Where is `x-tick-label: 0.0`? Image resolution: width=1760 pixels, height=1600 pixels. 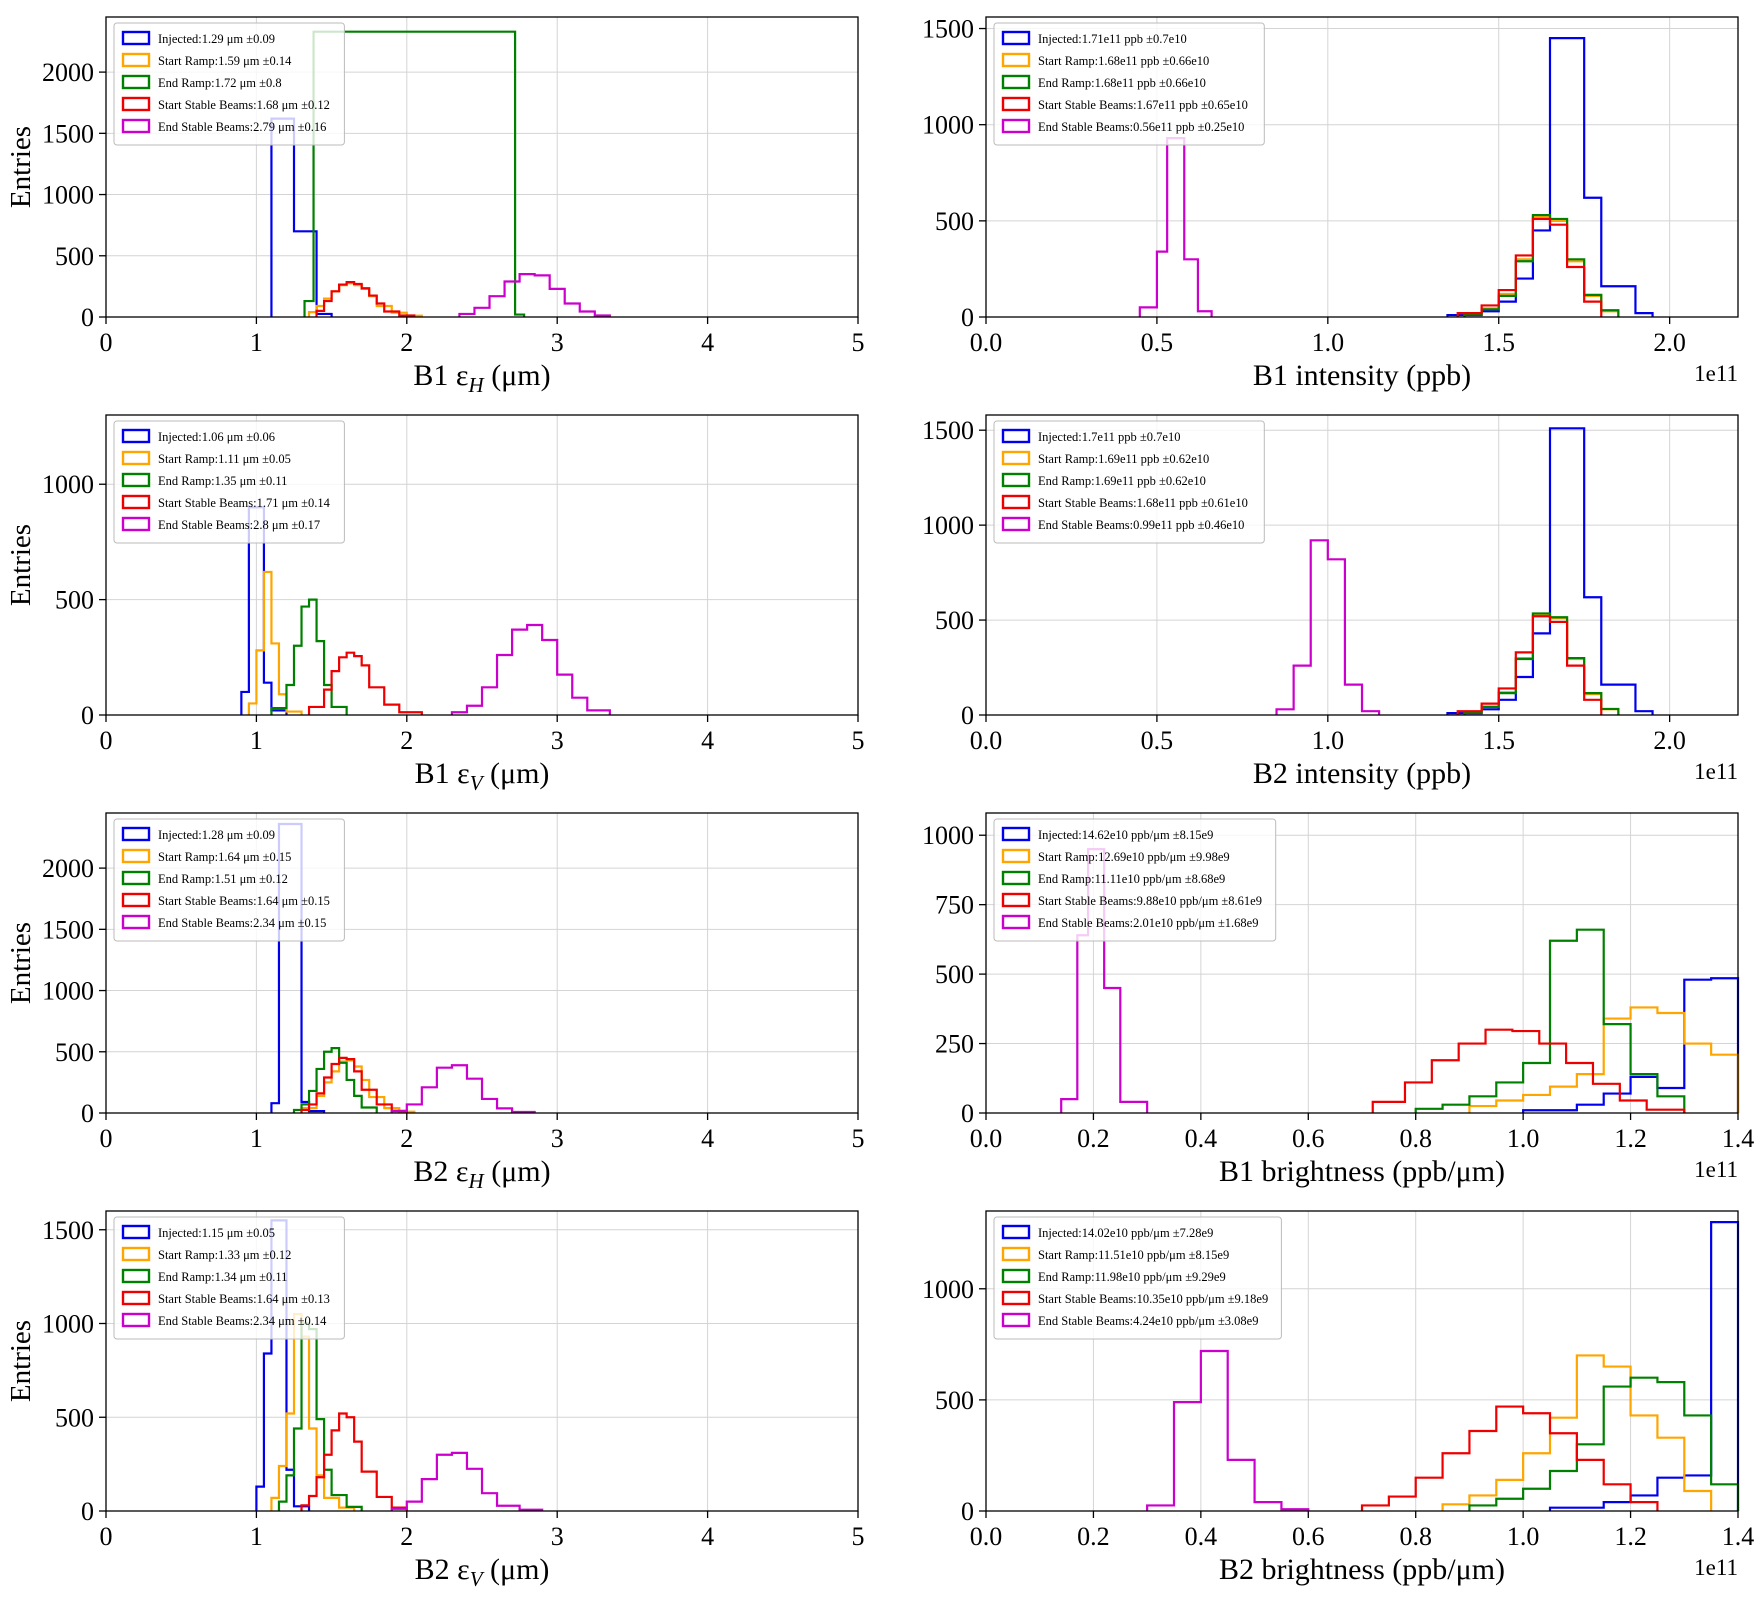
x-tick-label: 0.0 is located at coordinates (986, 1536).